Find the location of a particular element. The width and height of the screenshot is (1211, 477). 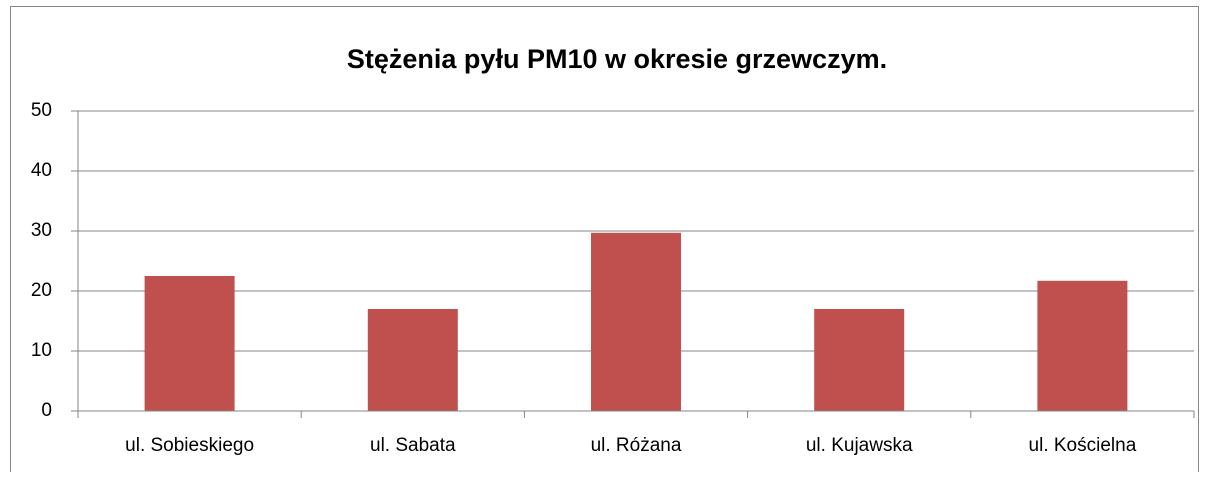

y-tick-label: 0 is located at coordinates (46, 410).